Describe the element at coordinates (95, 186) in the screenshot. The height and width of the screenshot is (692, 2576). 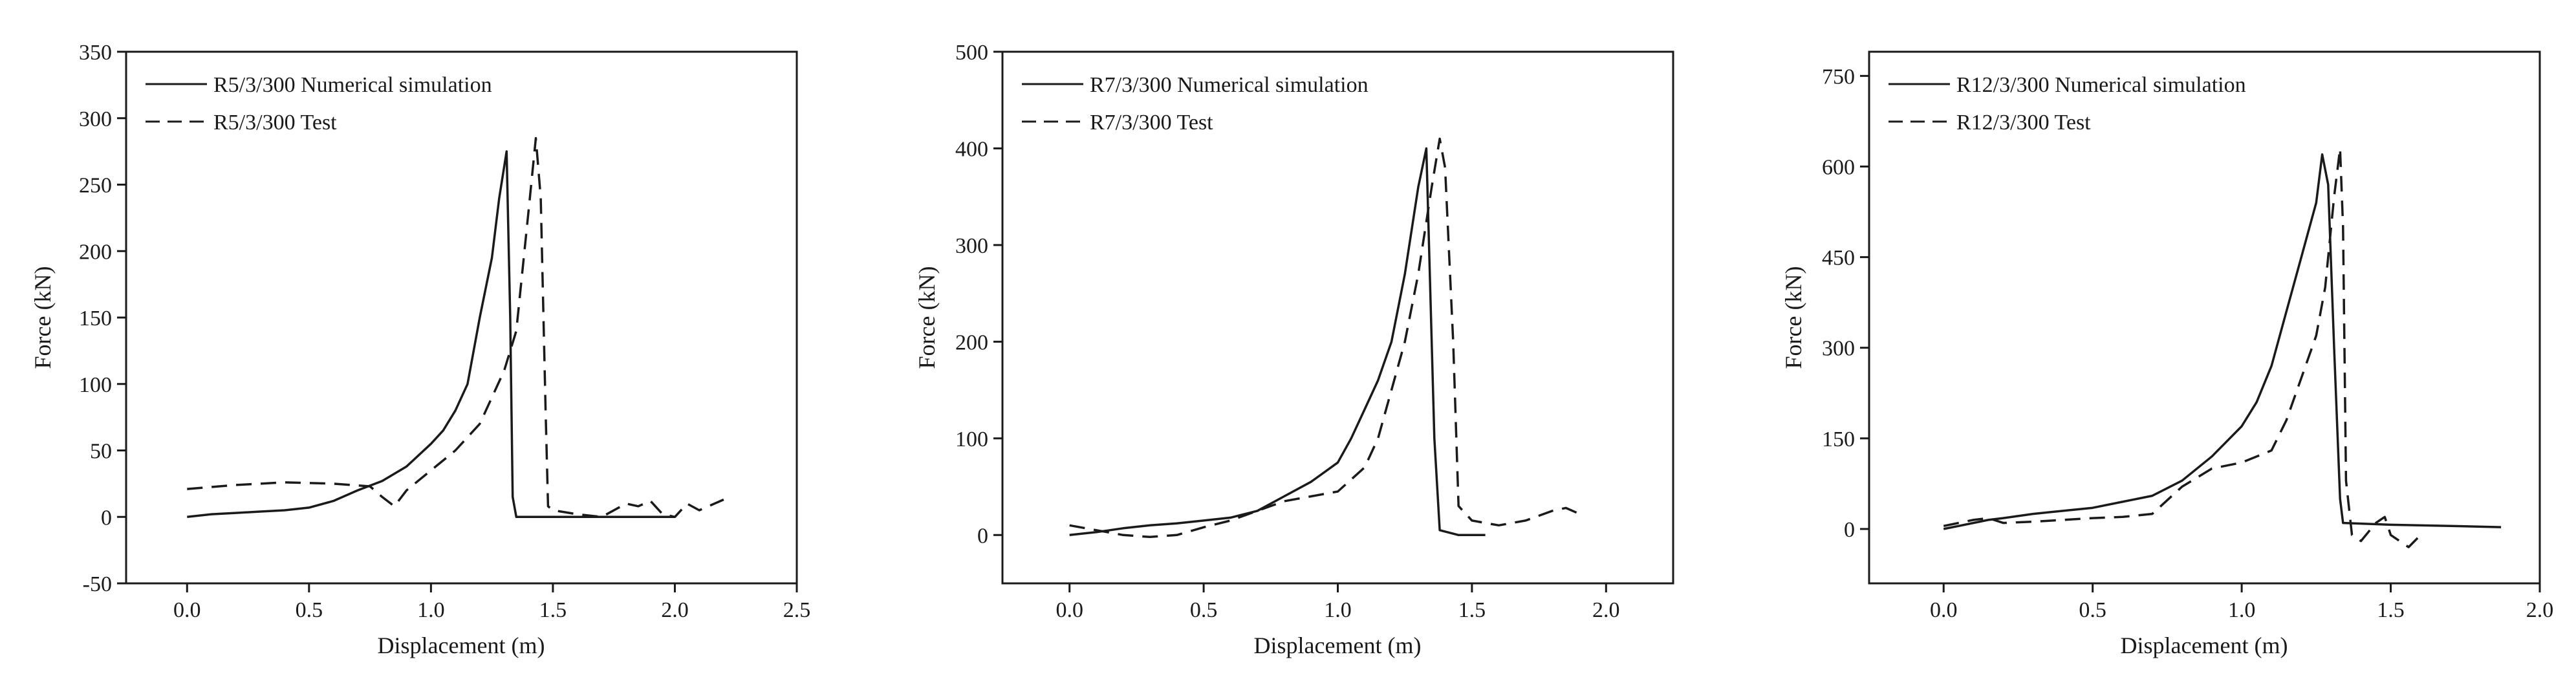
I see `y-tick-label: 250` at that location.